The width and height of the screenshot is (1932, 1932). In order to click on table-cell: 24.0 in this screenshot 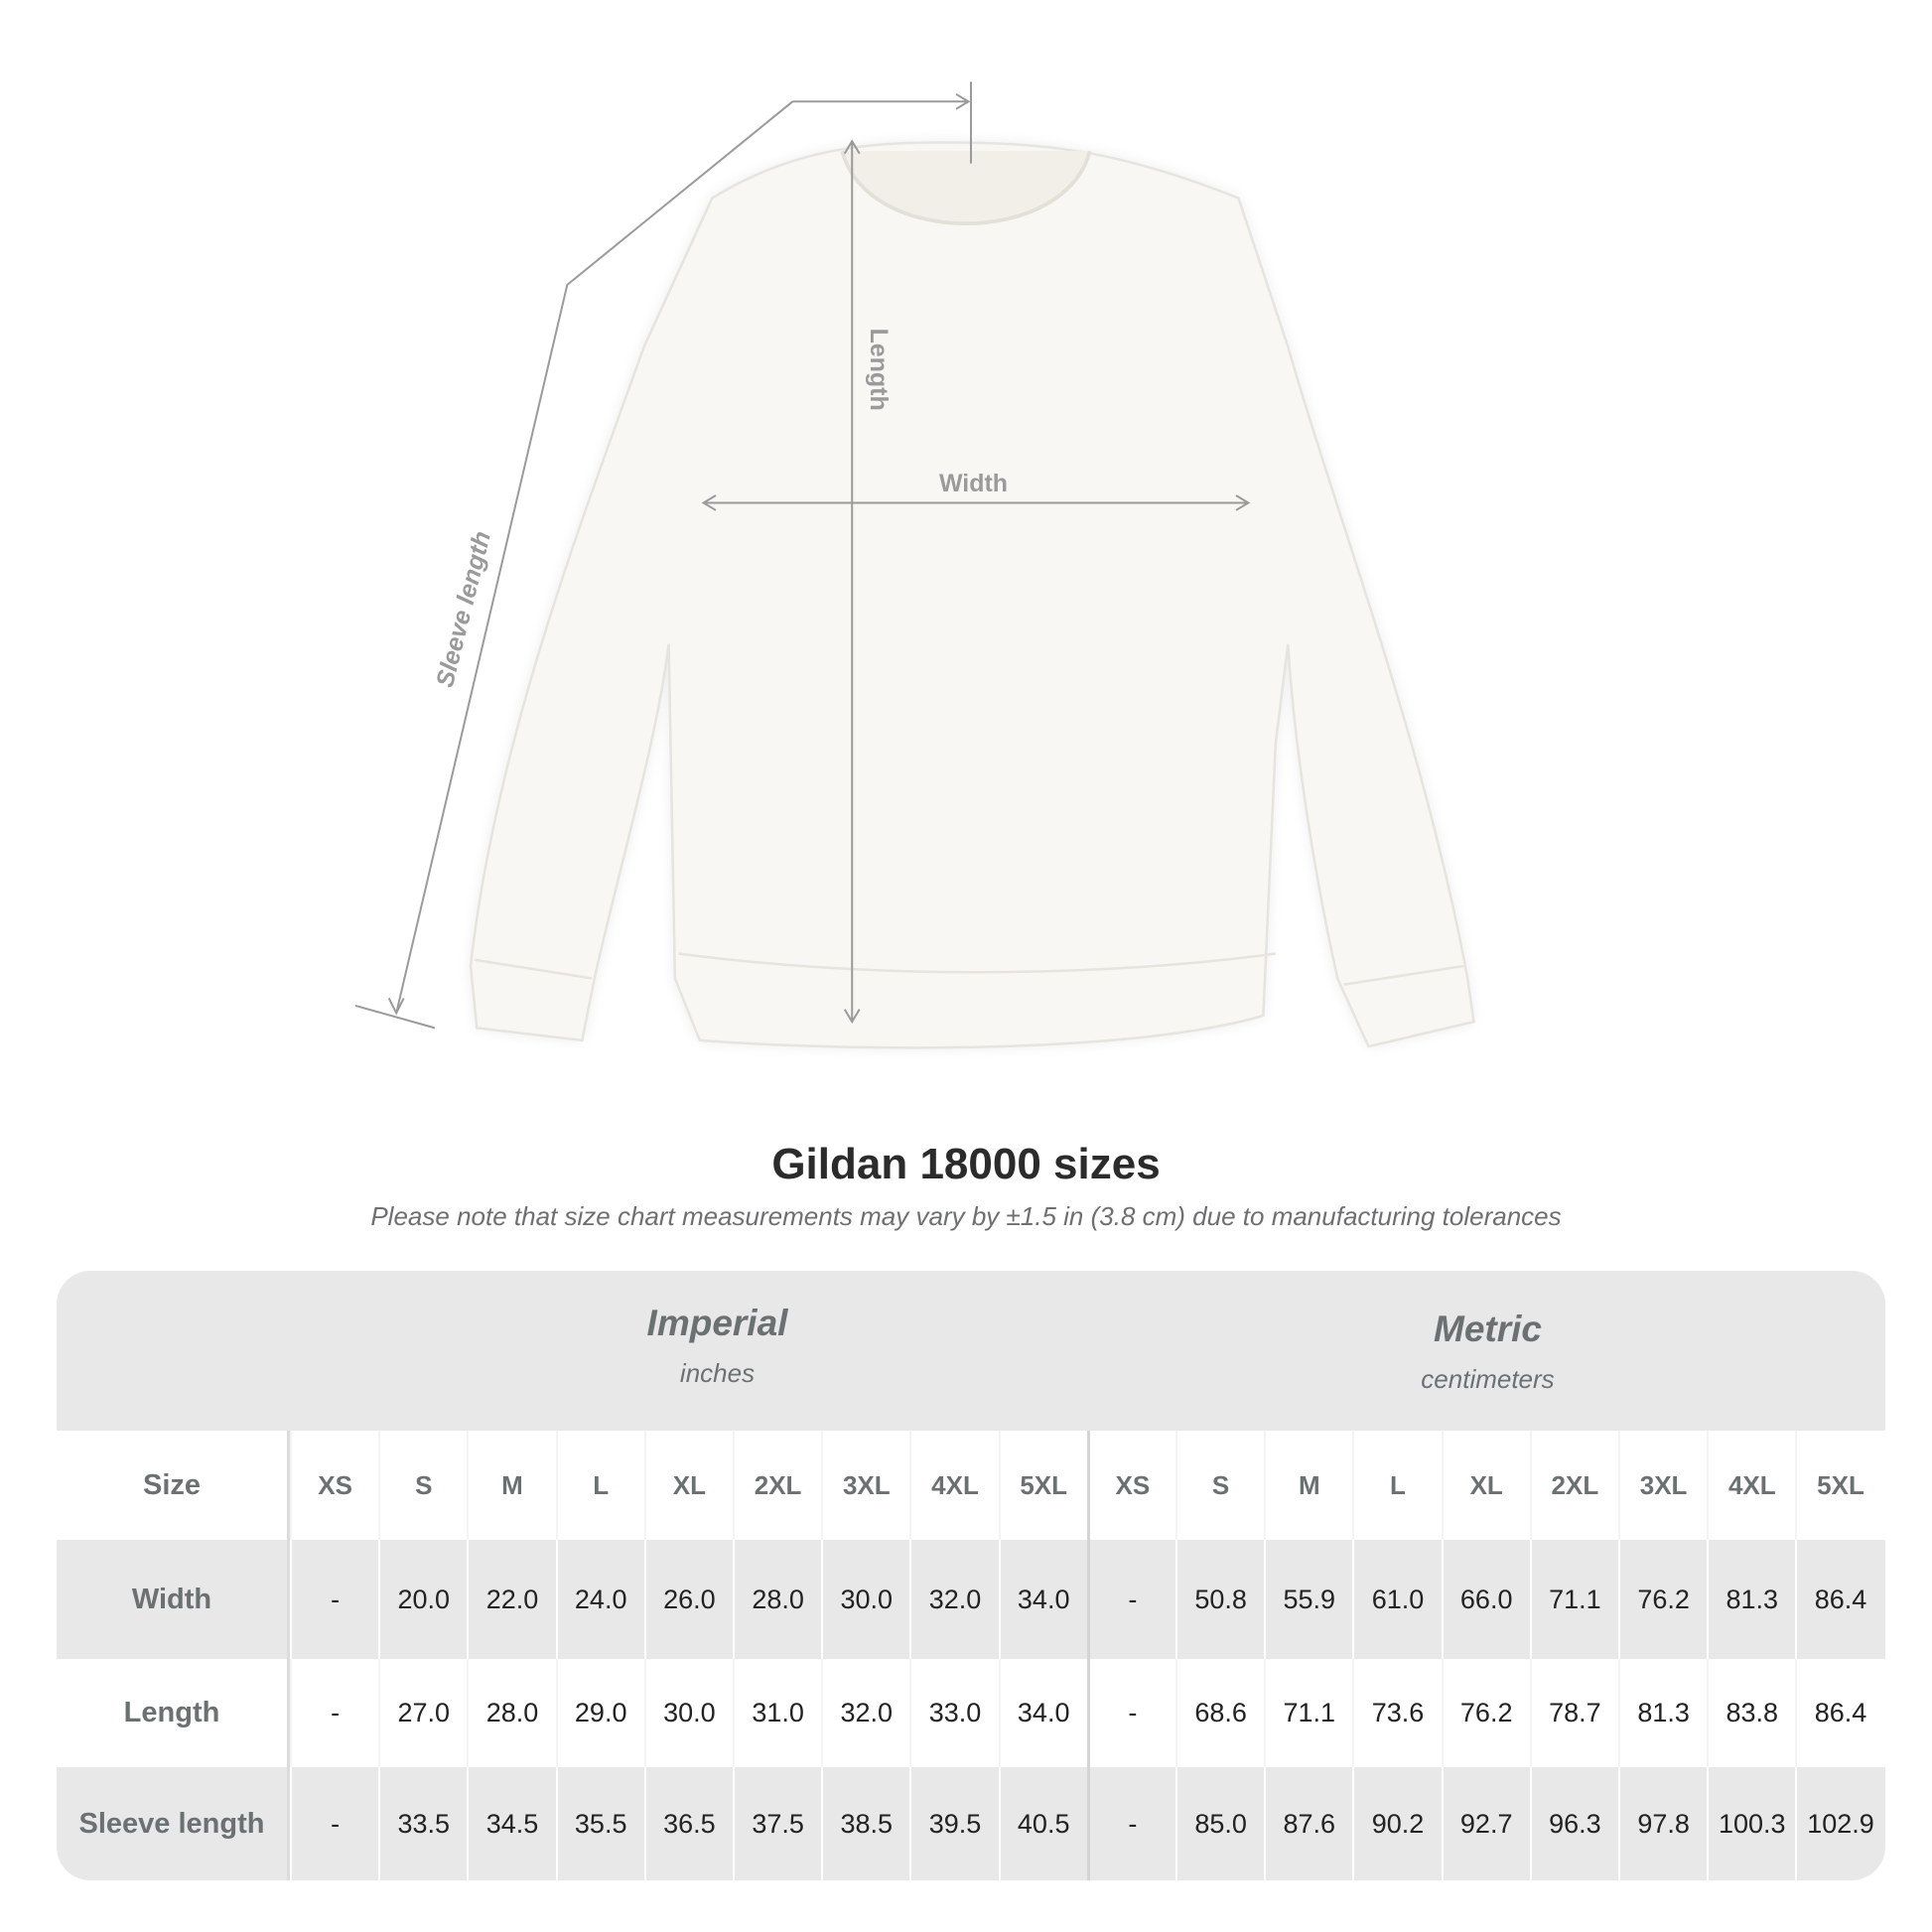, I will do `click(599, 1600)`.